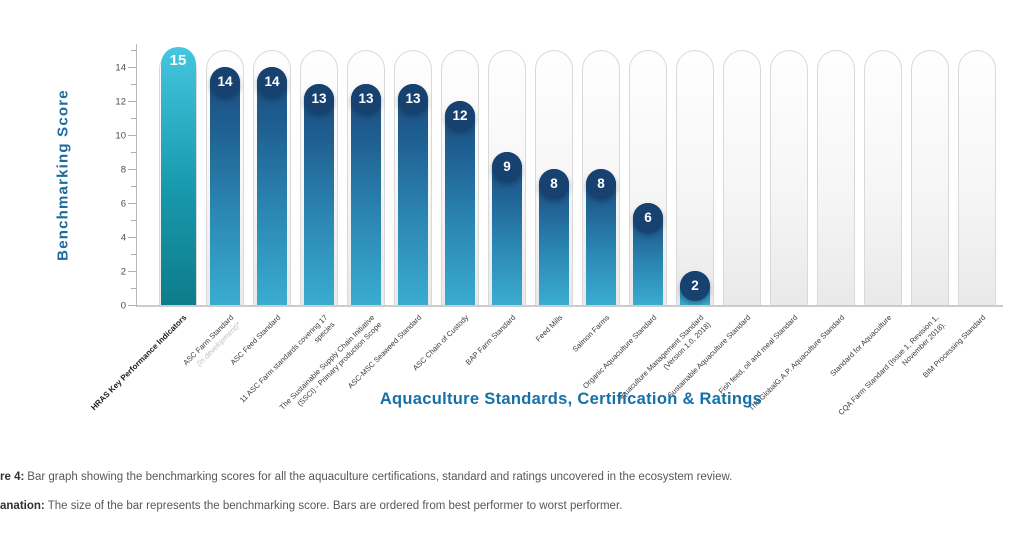 Image resolution: width=1024 pixels, height=536 pixels. What do you see at coordinates (123, 203) in the screenshot?
I see `y-tick-label: 6` at bounding box center [123, 203].